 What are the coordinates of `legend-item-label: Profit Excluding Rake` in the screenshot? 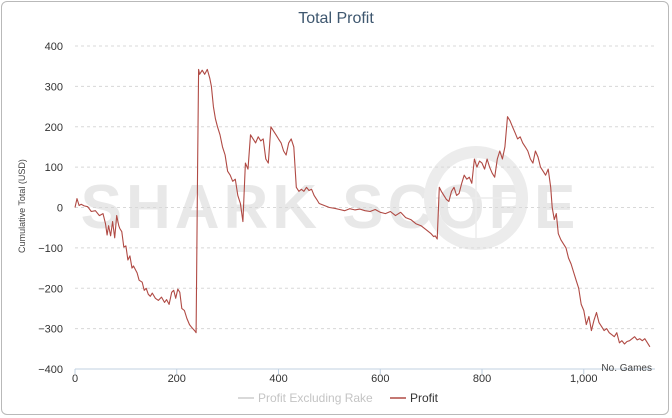 It's located at (315, 398).